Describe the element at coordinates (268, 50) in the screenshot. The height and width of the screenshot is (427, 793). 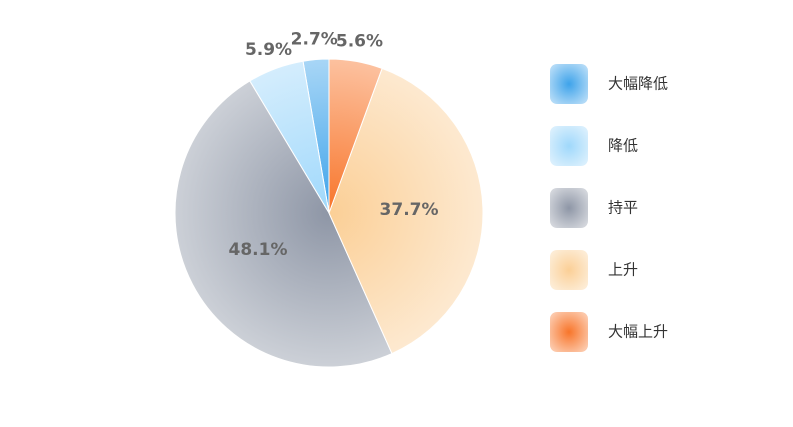
I see `data-label: 5.9%` at that location.